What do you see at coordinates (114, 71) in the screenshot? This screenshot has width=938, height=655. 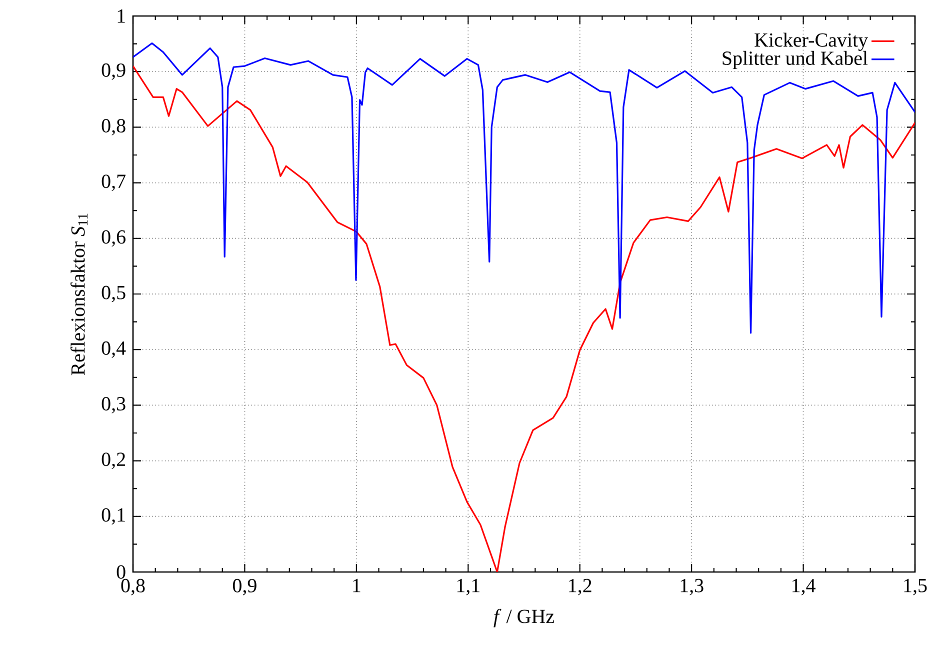 I see `y-tick-label: 0,9` at bounding box center [114, 71].